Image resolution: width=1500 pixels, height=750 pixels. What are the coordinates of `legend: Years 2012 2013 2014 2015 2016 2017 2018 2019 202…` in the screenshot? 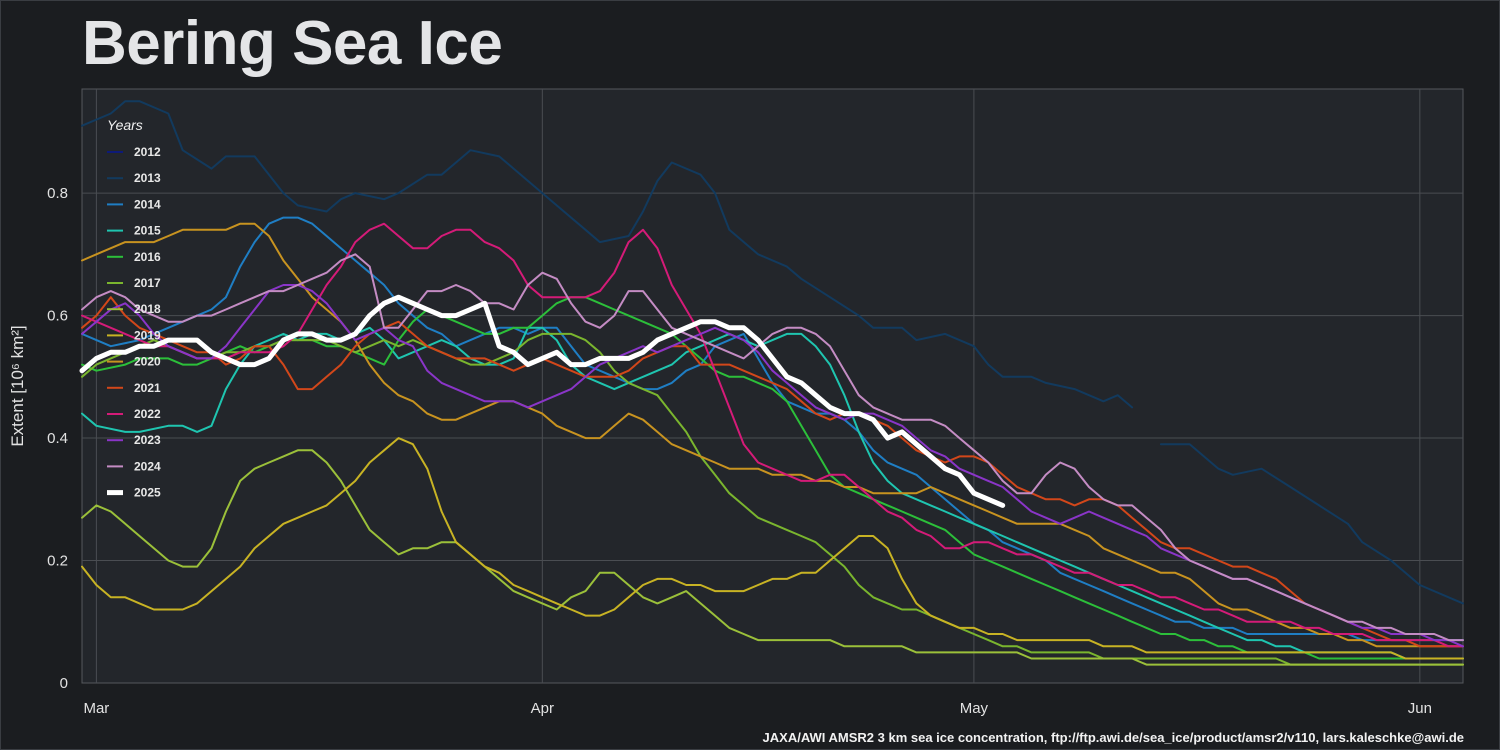 It's located at (134, 308).